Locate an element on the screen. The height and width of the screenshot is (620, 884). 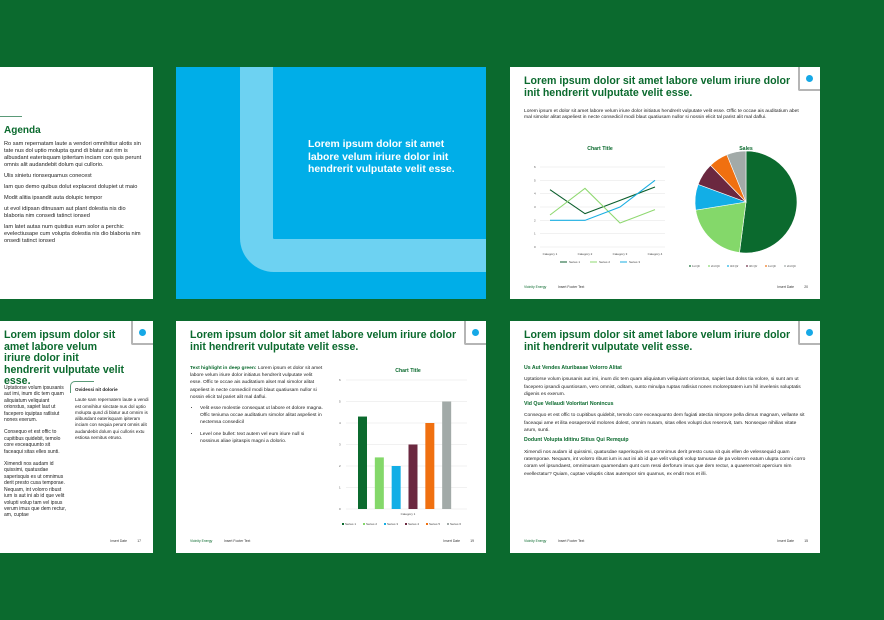
legend-label: Series 4 is located at coordinates (413, 524).